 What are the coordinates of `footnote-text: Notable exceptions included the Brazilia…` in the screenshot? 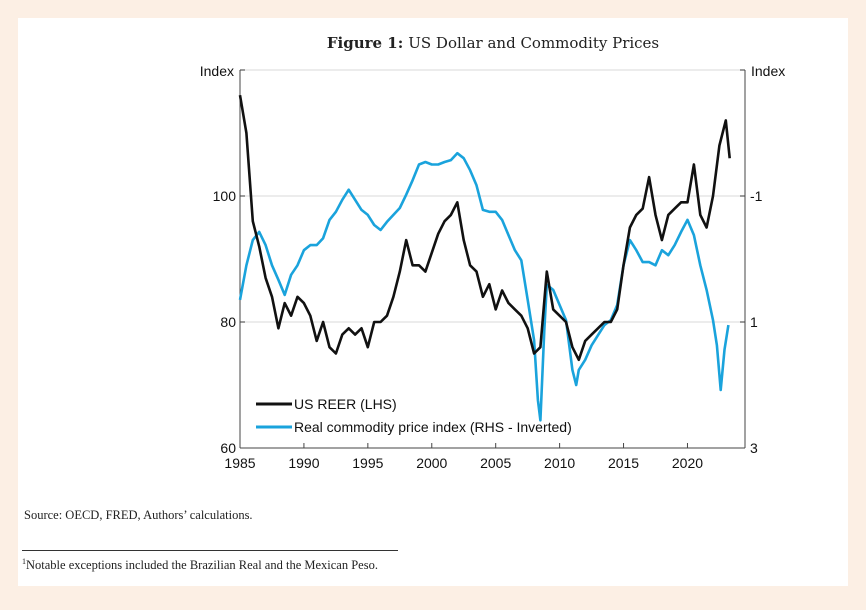 It's located at (202, 565).